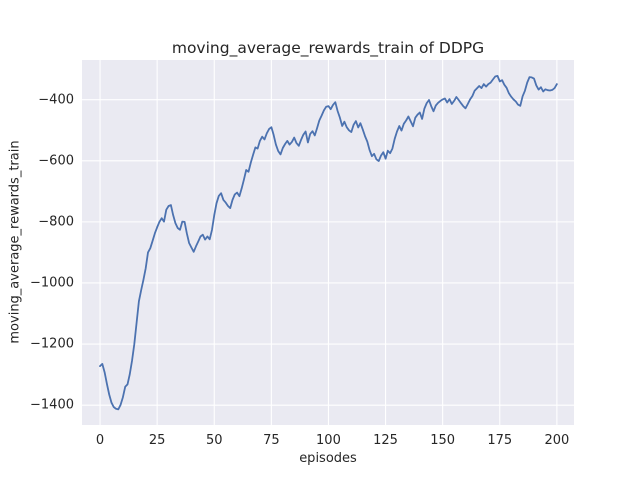  What do you see at coordinates (328, 440) in the screenshot?
I see `x-tick-label: 100` at bounding box center [328, 440].